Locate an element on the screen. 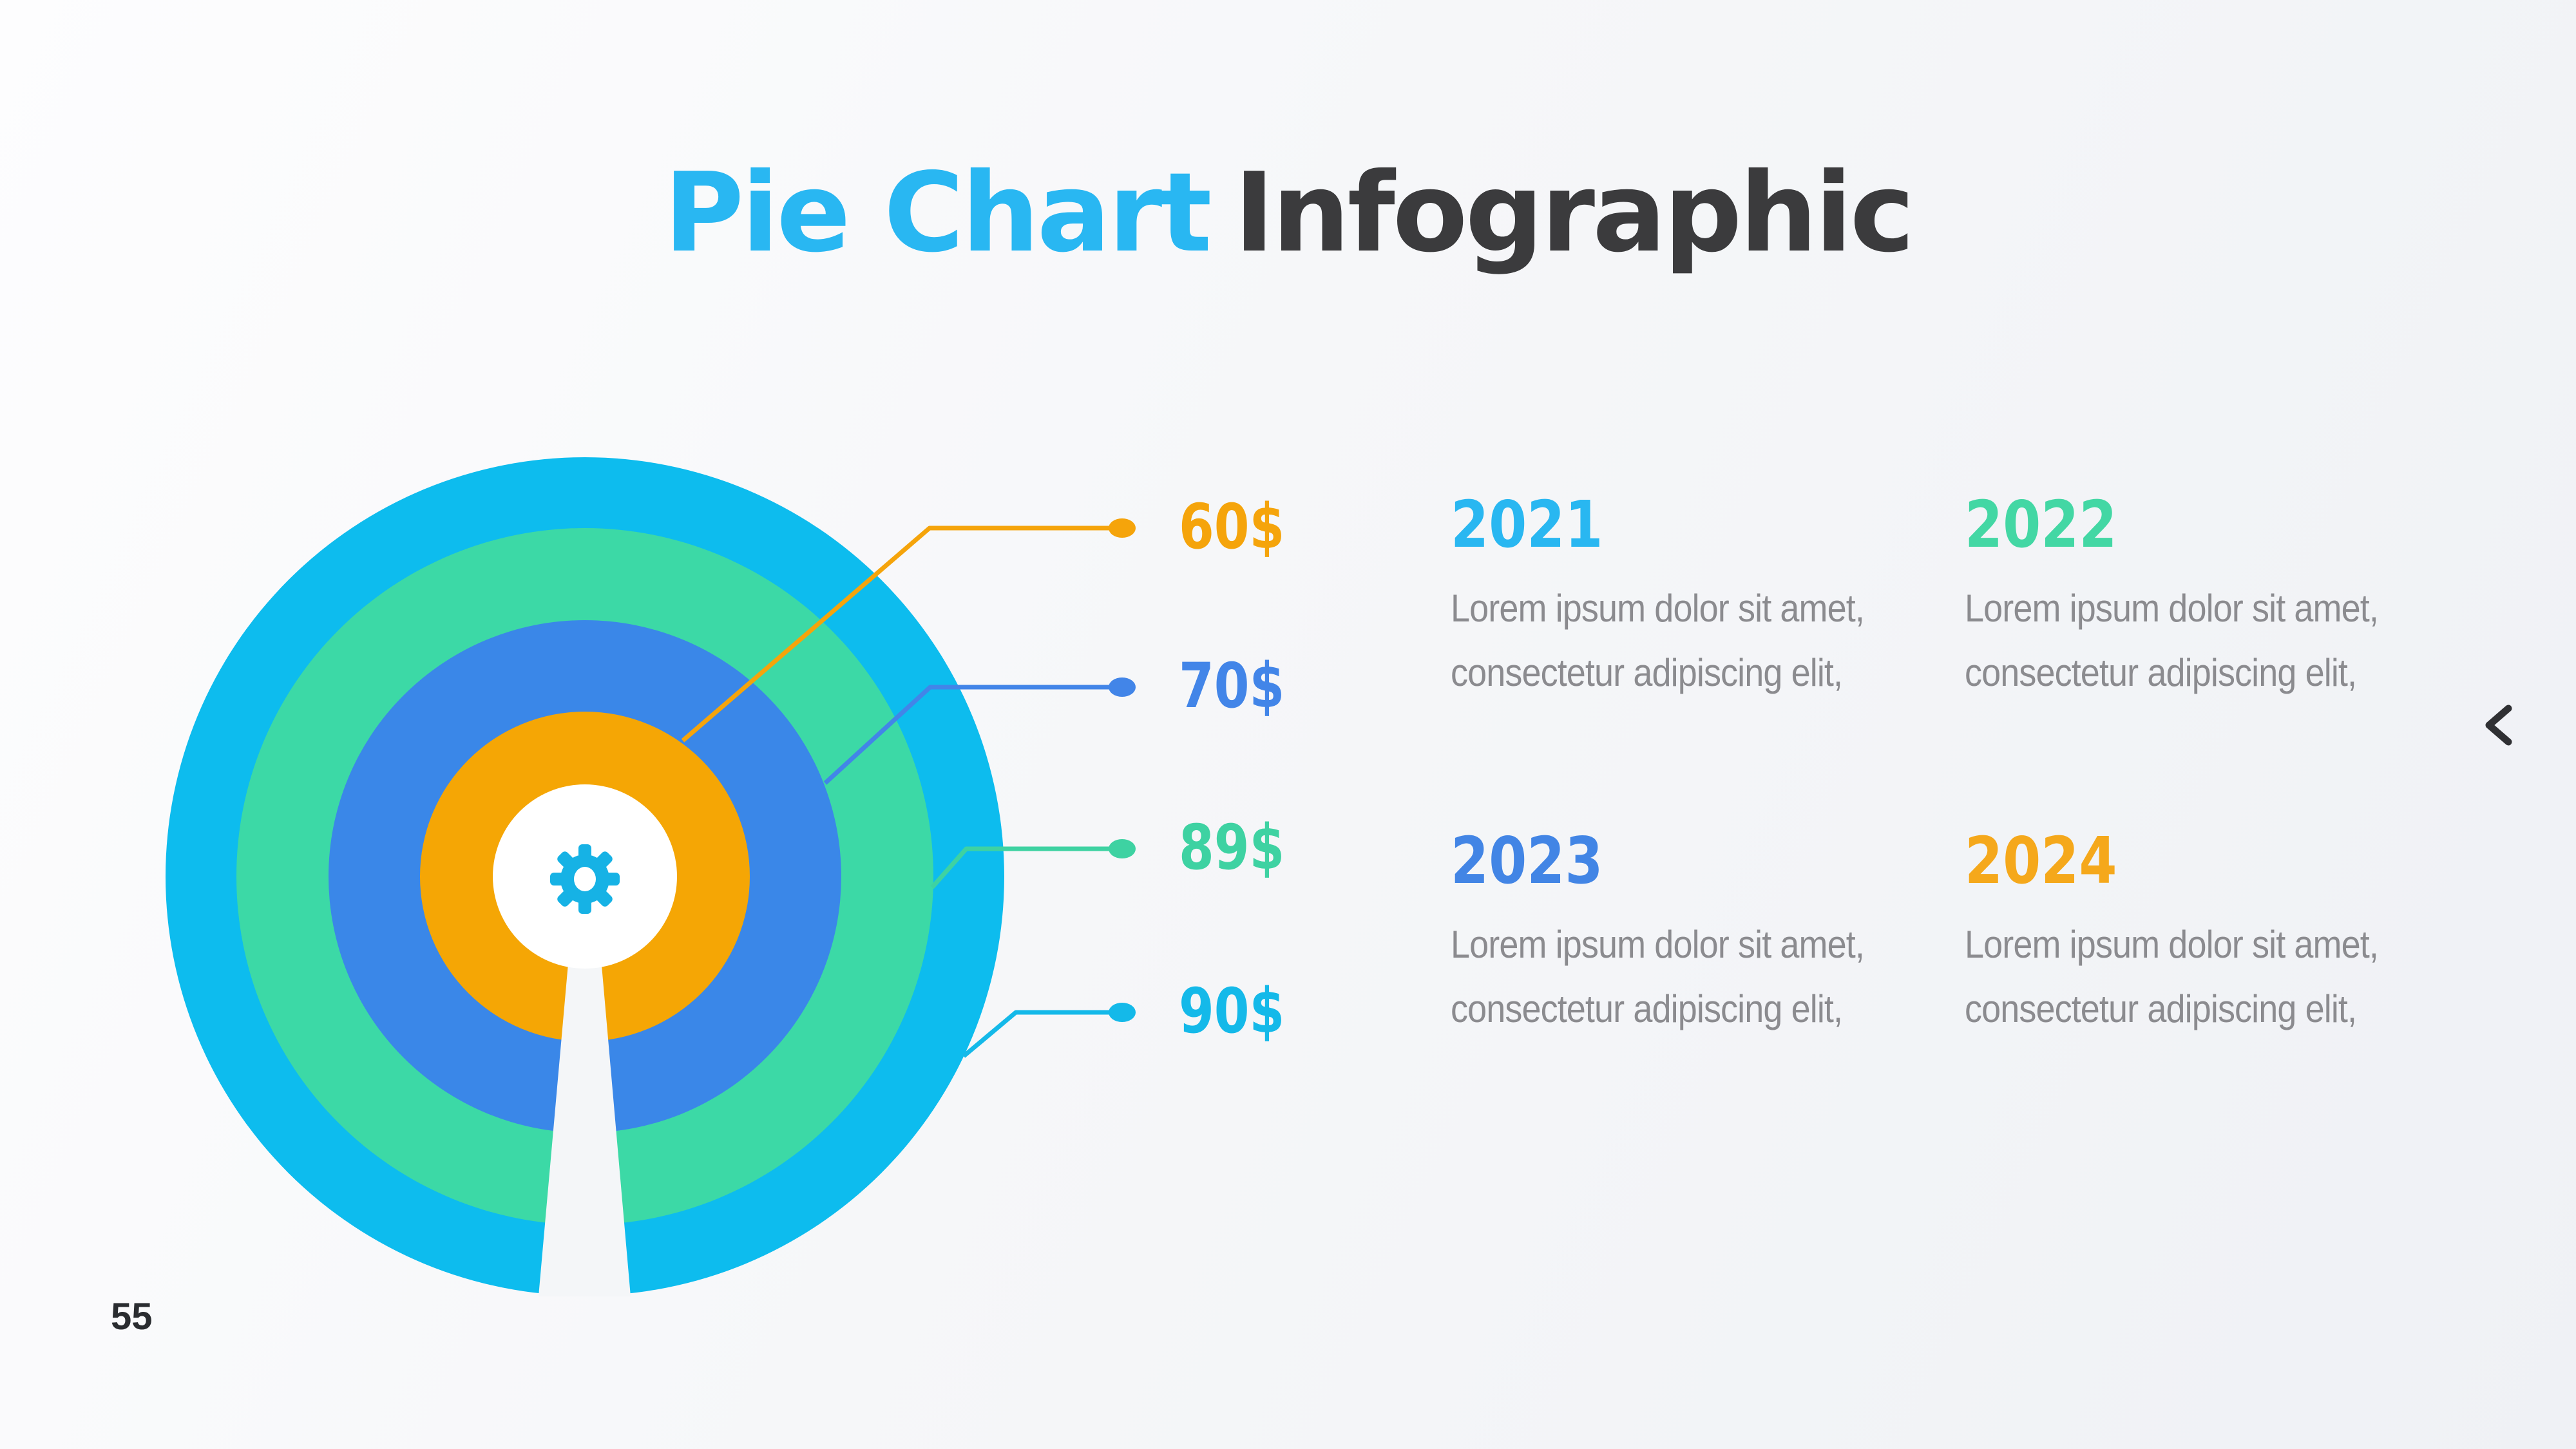 This screenshot has height=1449, width=2576. callout-label-90: 90$ is located at coordinates (1232, 1011).